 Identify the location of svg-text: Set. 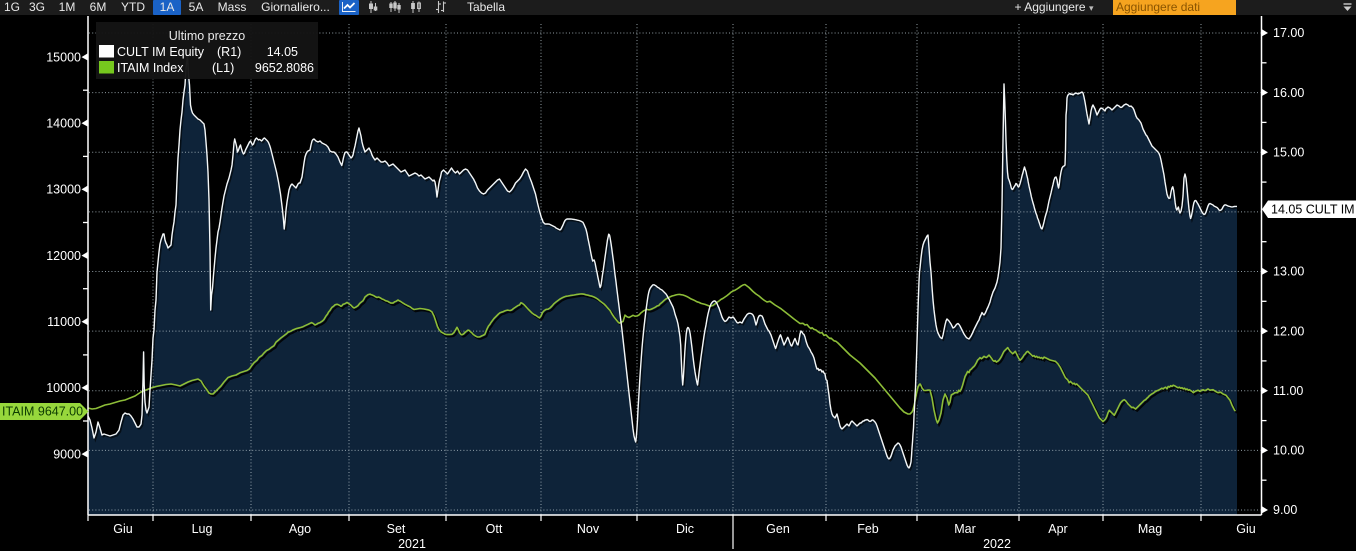
(396, 529).